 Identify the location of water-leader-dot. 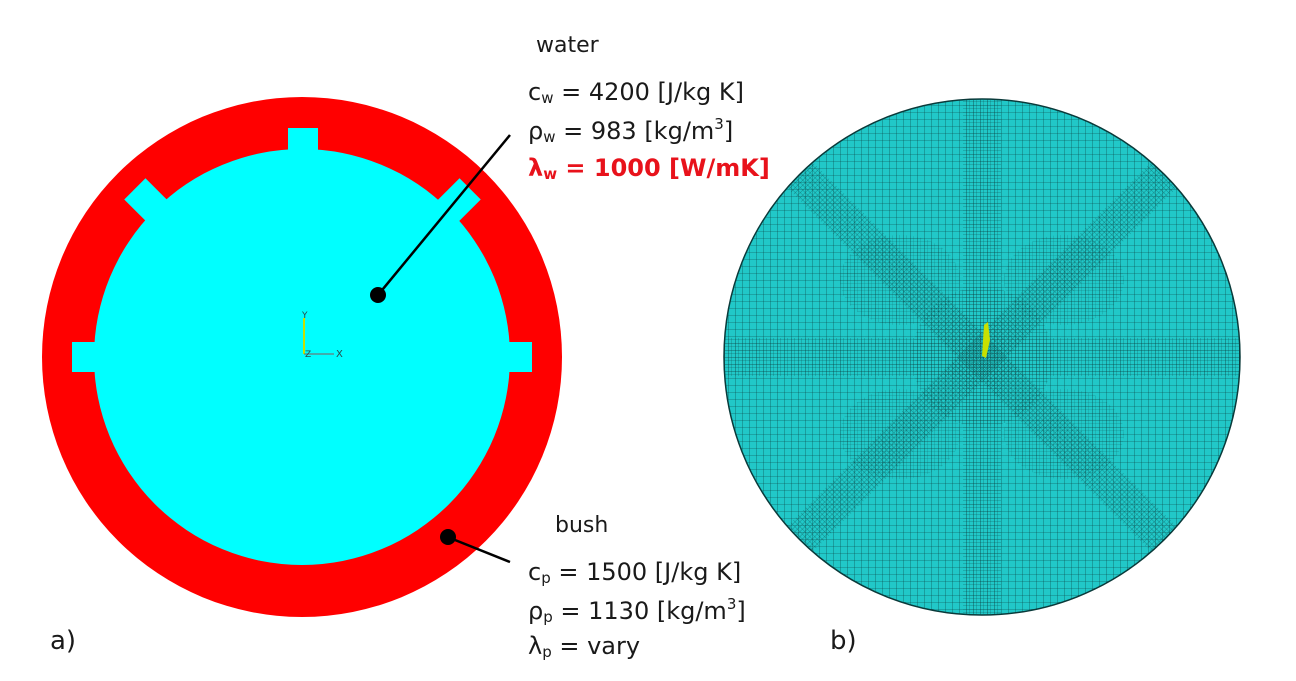
(378, 295).